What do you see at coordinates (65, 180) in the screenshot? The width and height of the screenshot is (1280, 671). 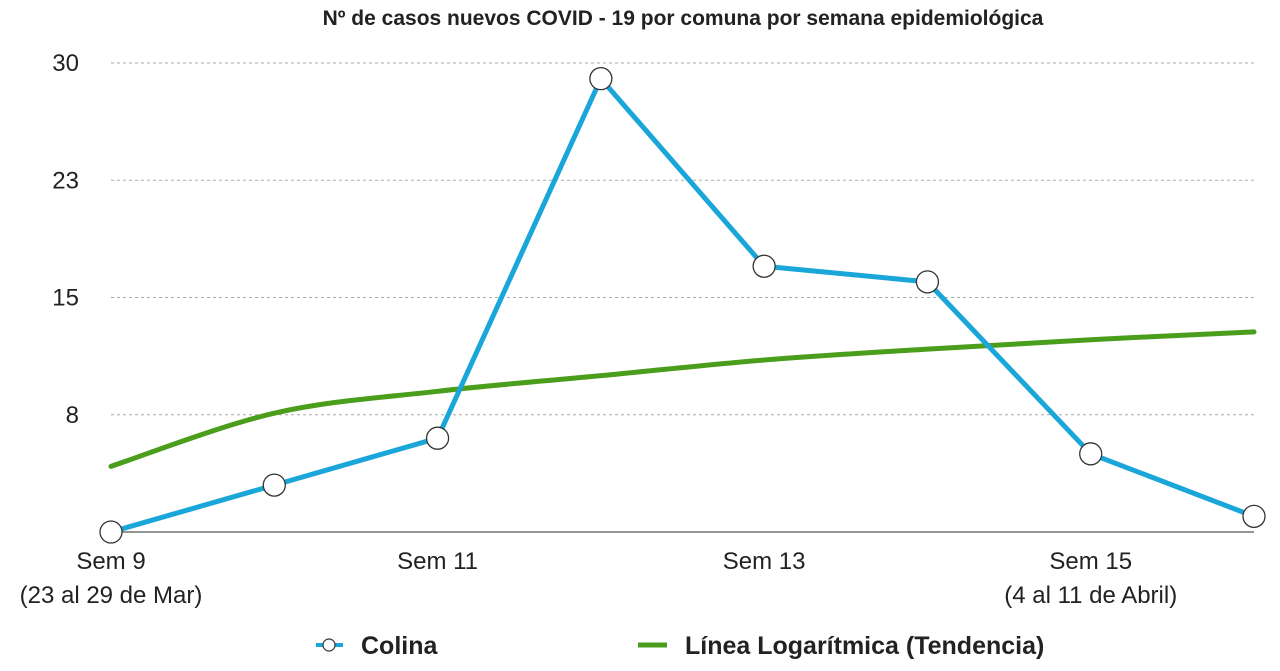 I see `y-tick-label: 23` at bounding box center [65, 180].